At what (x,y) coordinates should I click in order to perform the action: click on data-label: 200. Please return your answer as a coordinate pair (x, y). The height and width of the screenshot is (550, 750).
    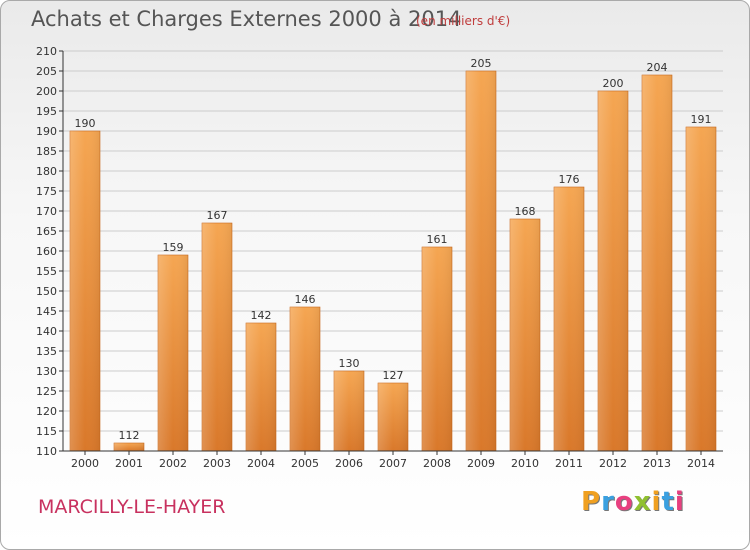
    Looking at the image, I should click on (613, 83).